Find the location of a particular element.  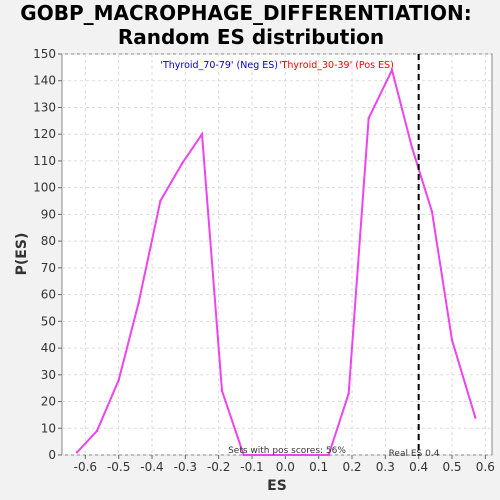

y-tick-label: 120 is located at coordinates (44, 134).